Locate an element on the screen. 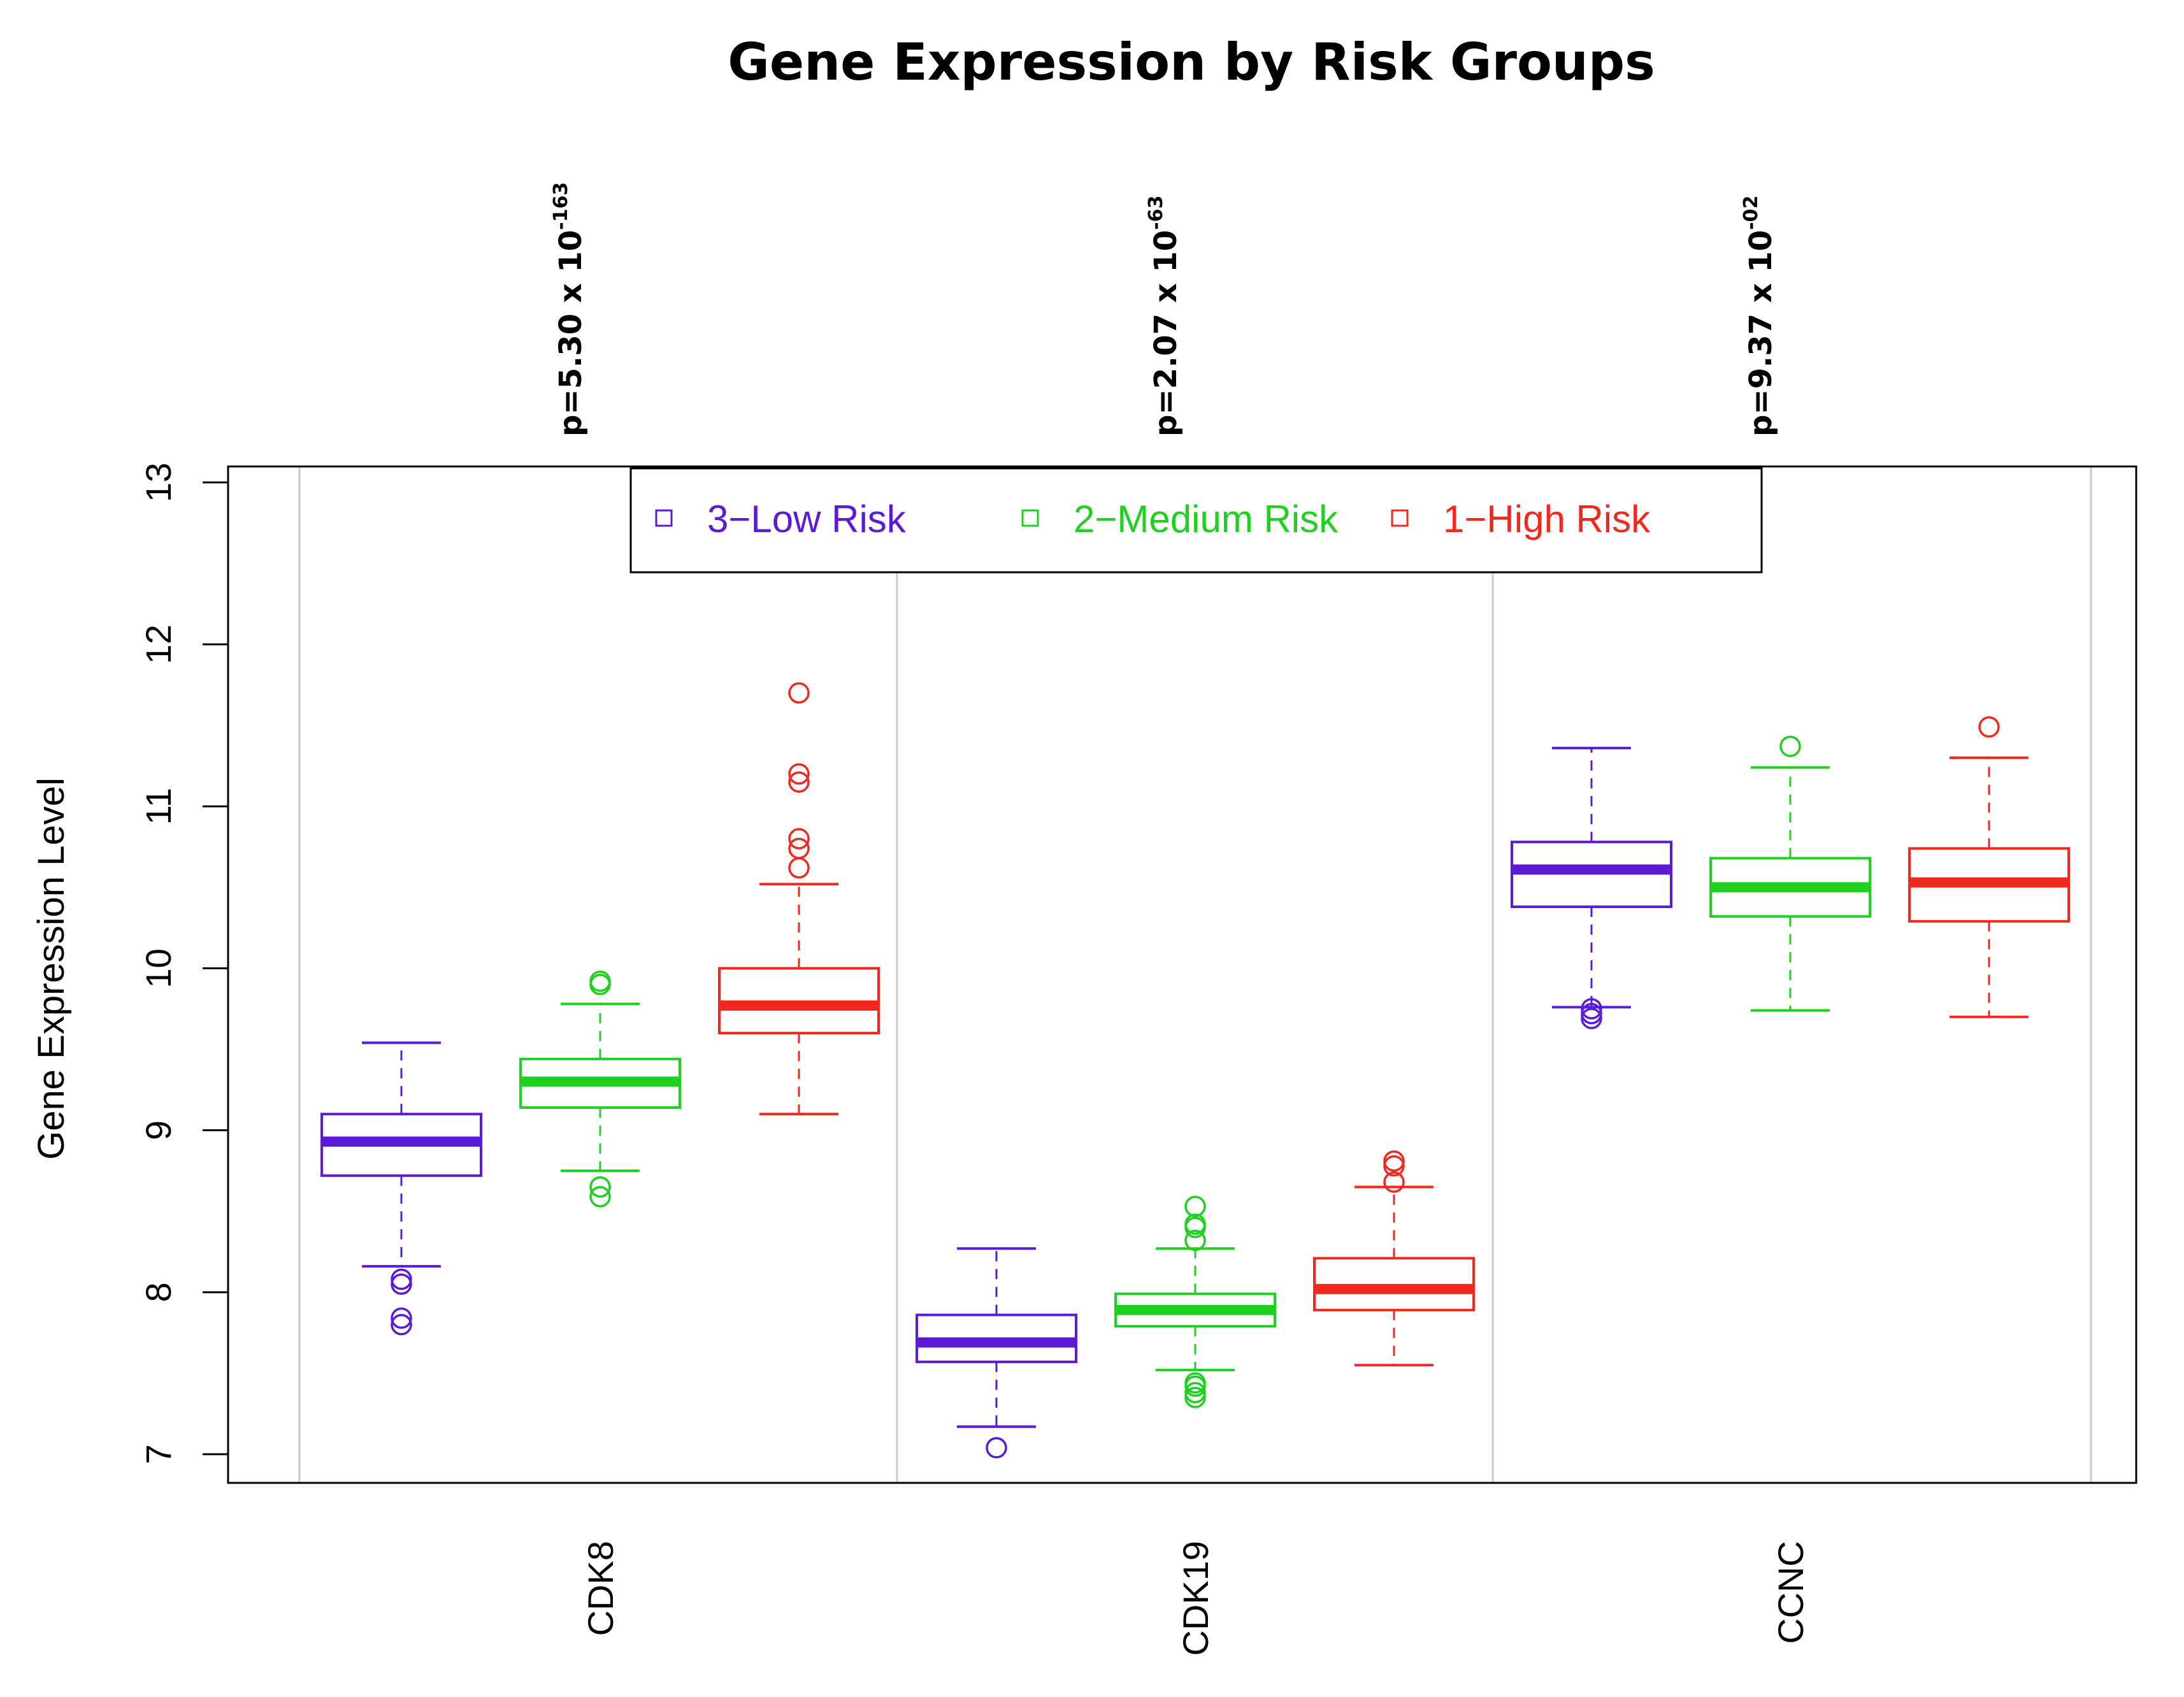 This screenshot has height=1697, width=2184. y-tick-label-9: 9 is located at coordinates (158, 1130).